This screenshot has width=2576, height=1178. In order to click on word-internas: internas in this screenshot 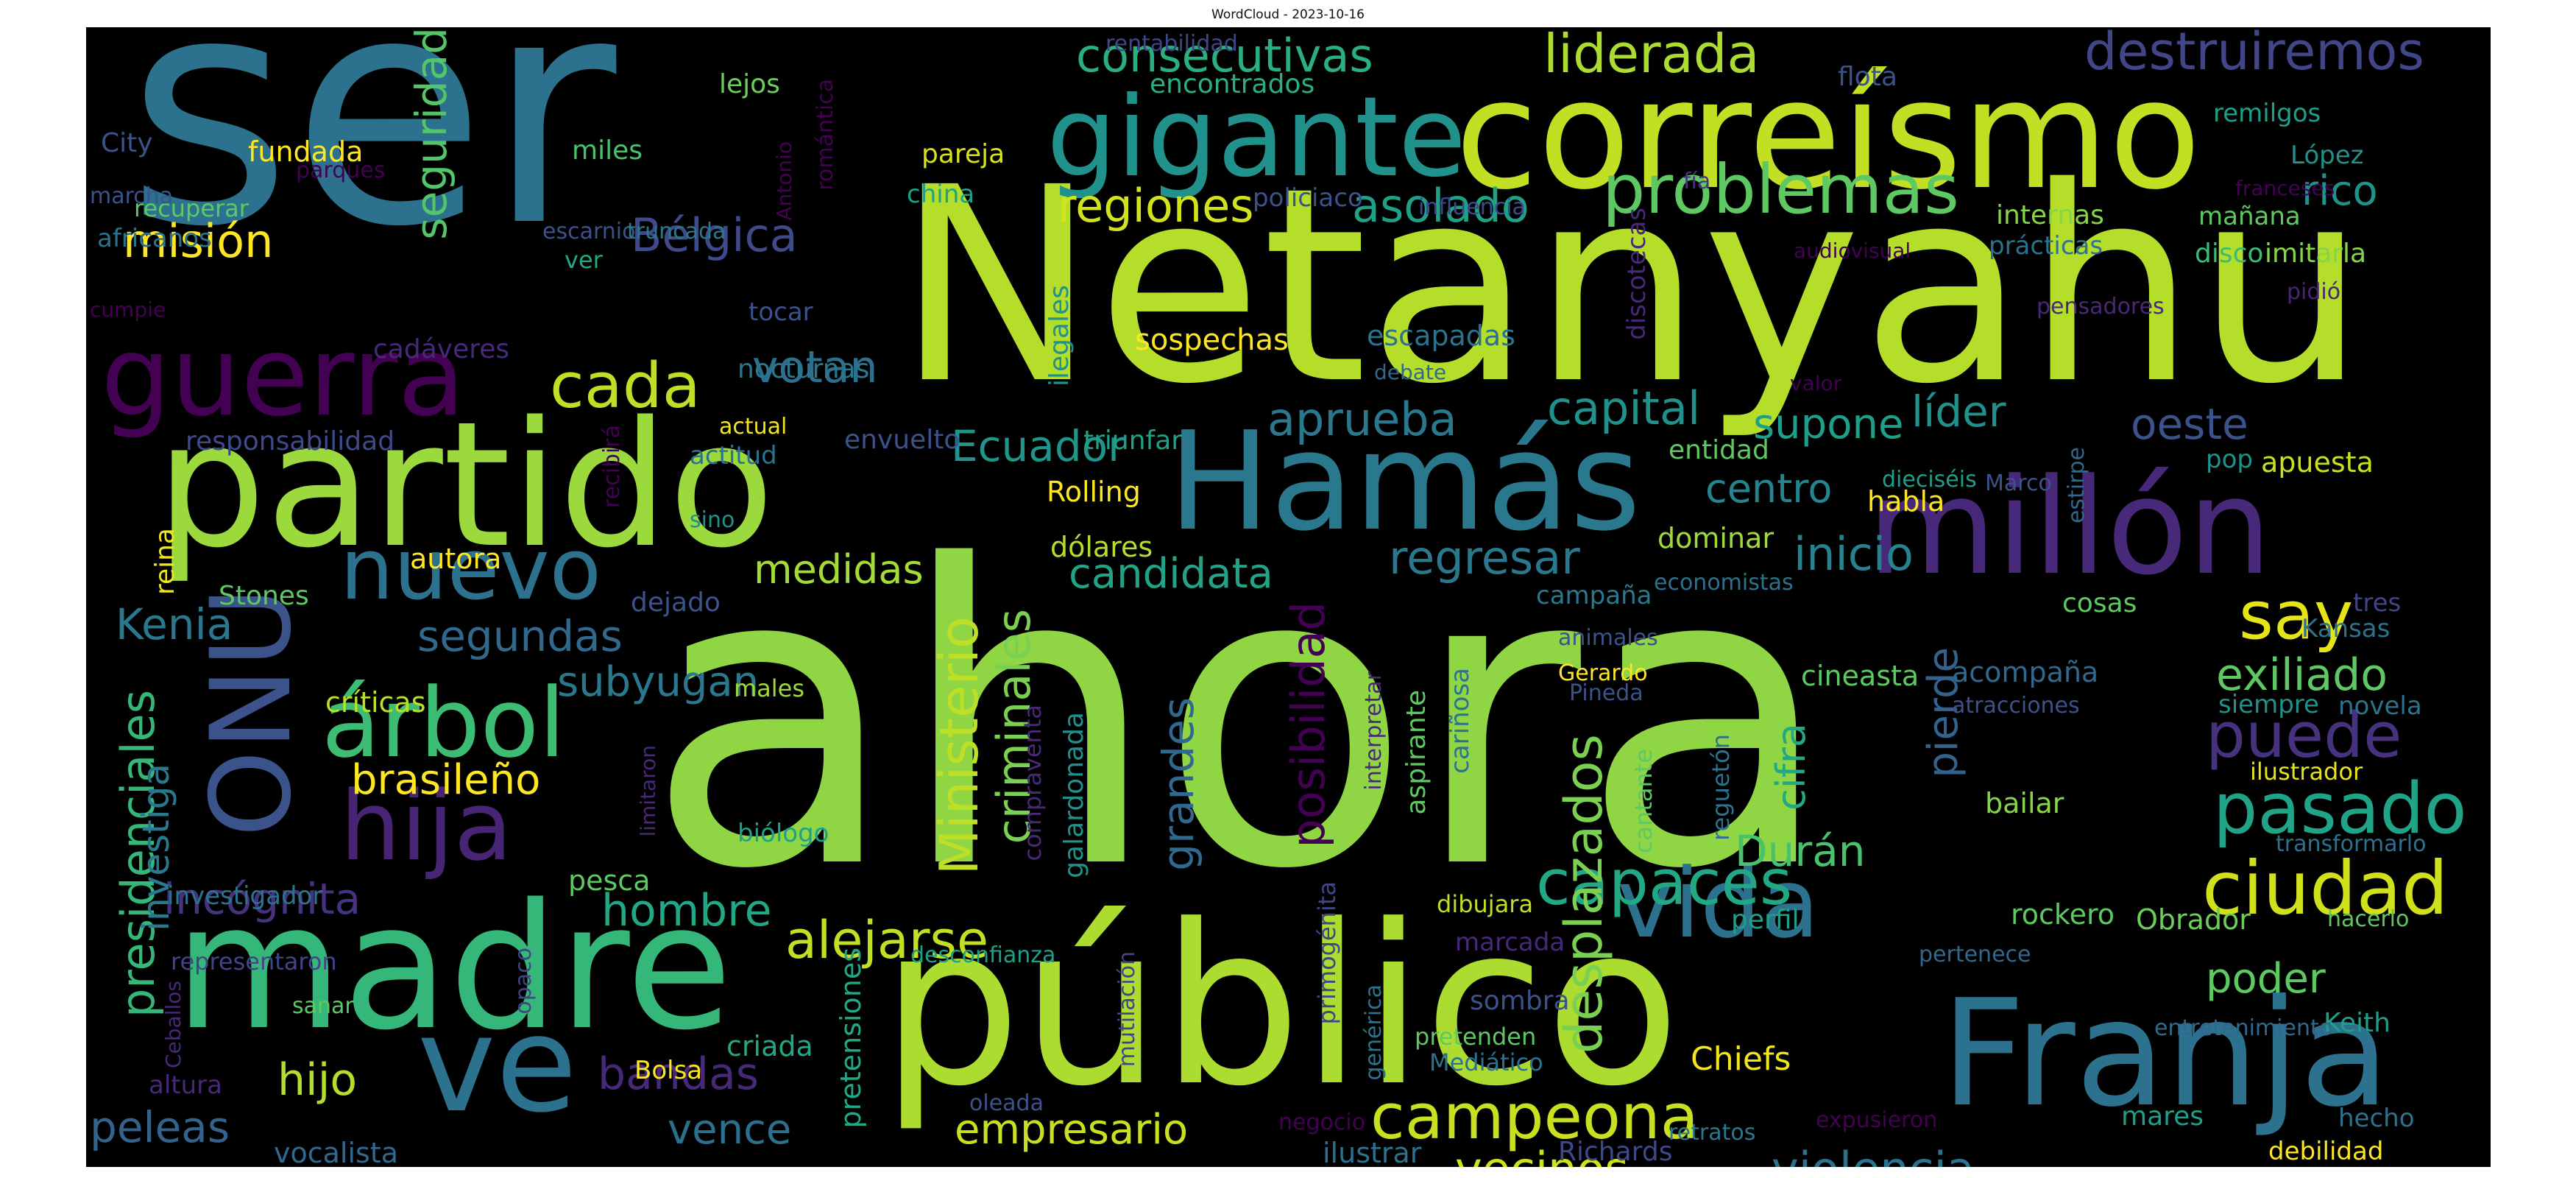, I will do `click(2050, 215)`.